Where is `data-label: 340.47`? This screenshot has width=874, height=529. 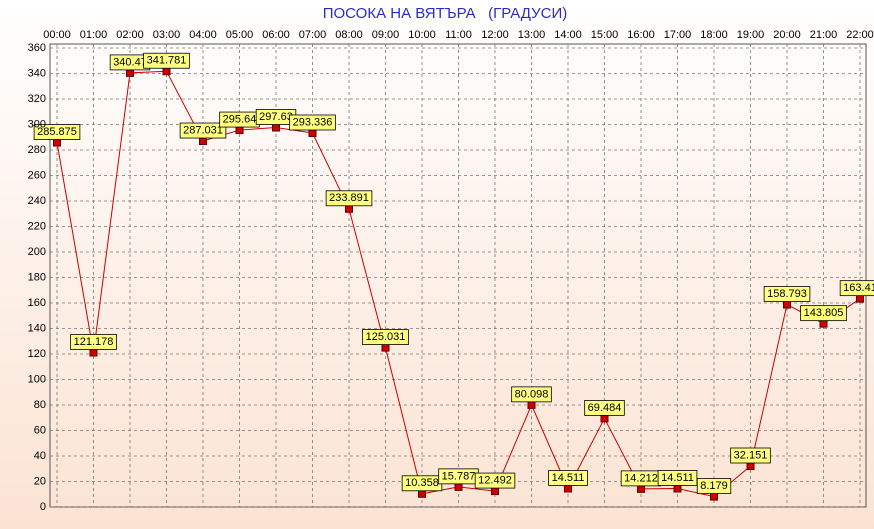 data-label: 340.47 is located at coordinates (130, 62).